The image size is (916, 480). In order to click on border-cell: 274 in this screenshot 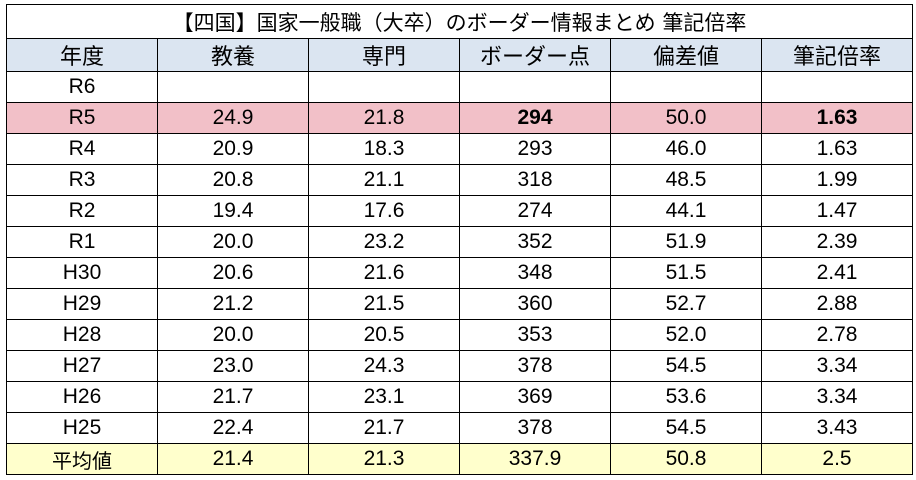, I will do `click(535, 211)`.